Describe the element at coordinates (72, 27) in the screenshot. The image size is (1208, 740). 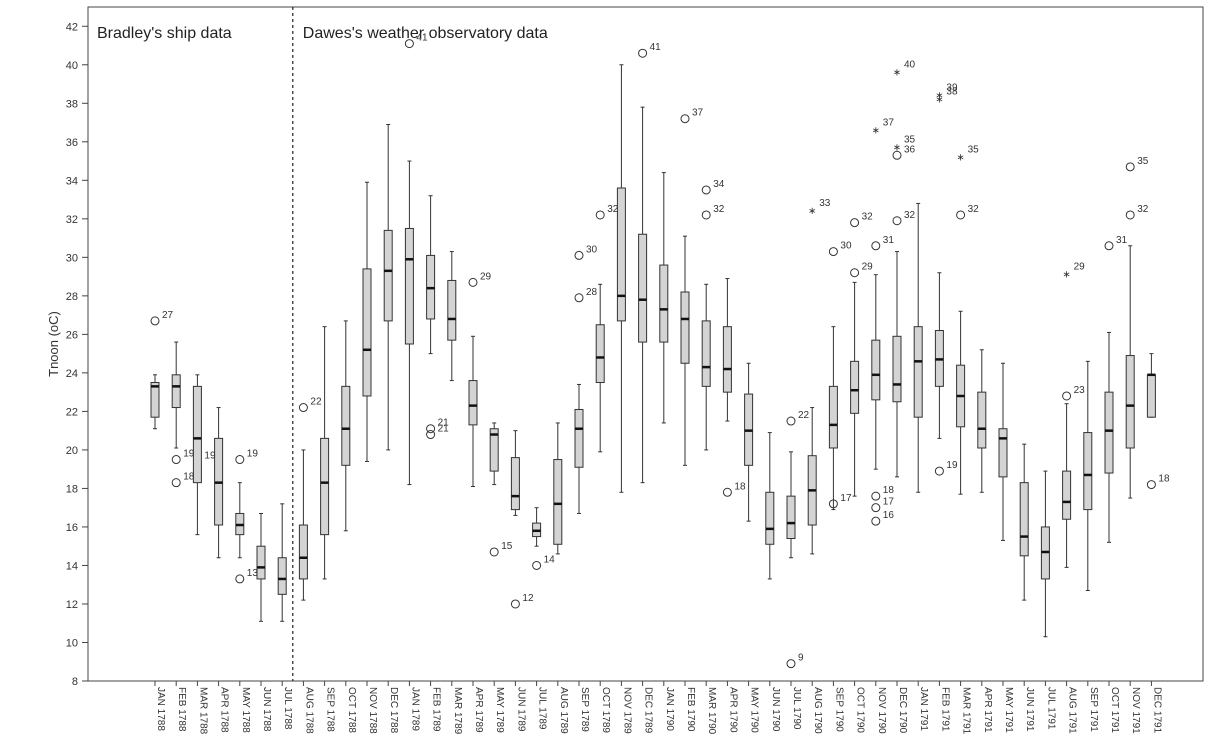
I see `y-tick-label: 42` at that location.